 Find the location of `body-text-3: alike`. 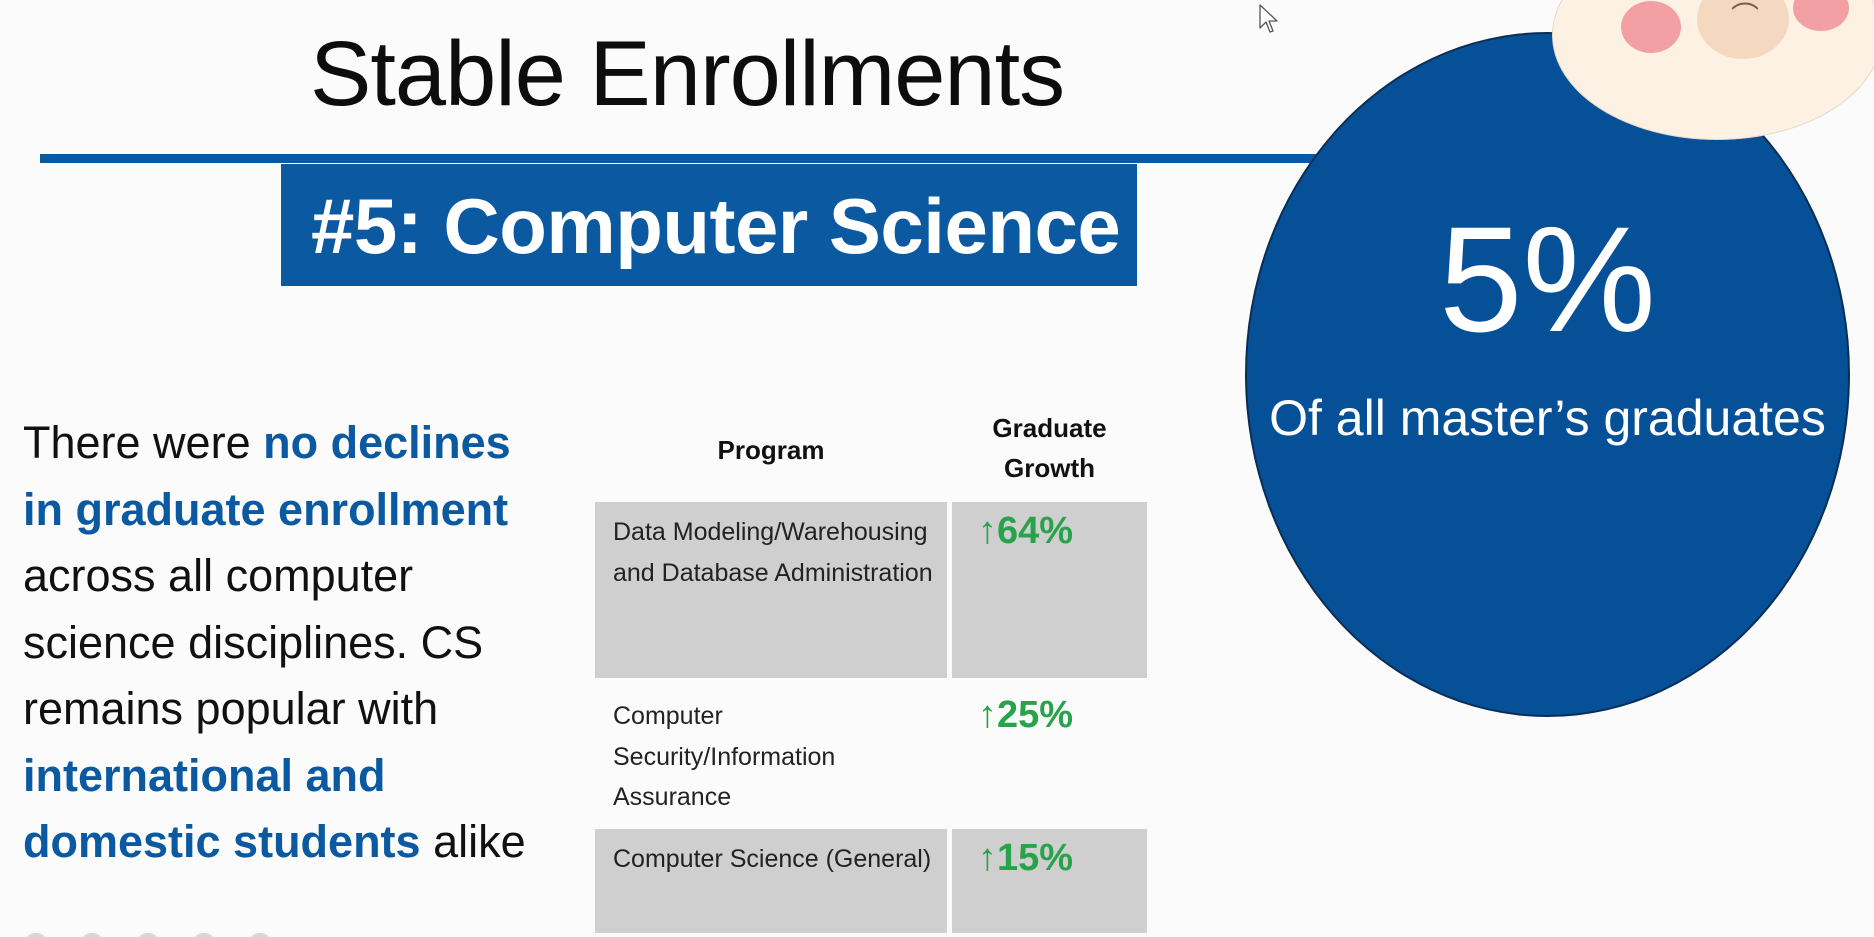

body-text-3: alike is located at coordinates (473, 841).